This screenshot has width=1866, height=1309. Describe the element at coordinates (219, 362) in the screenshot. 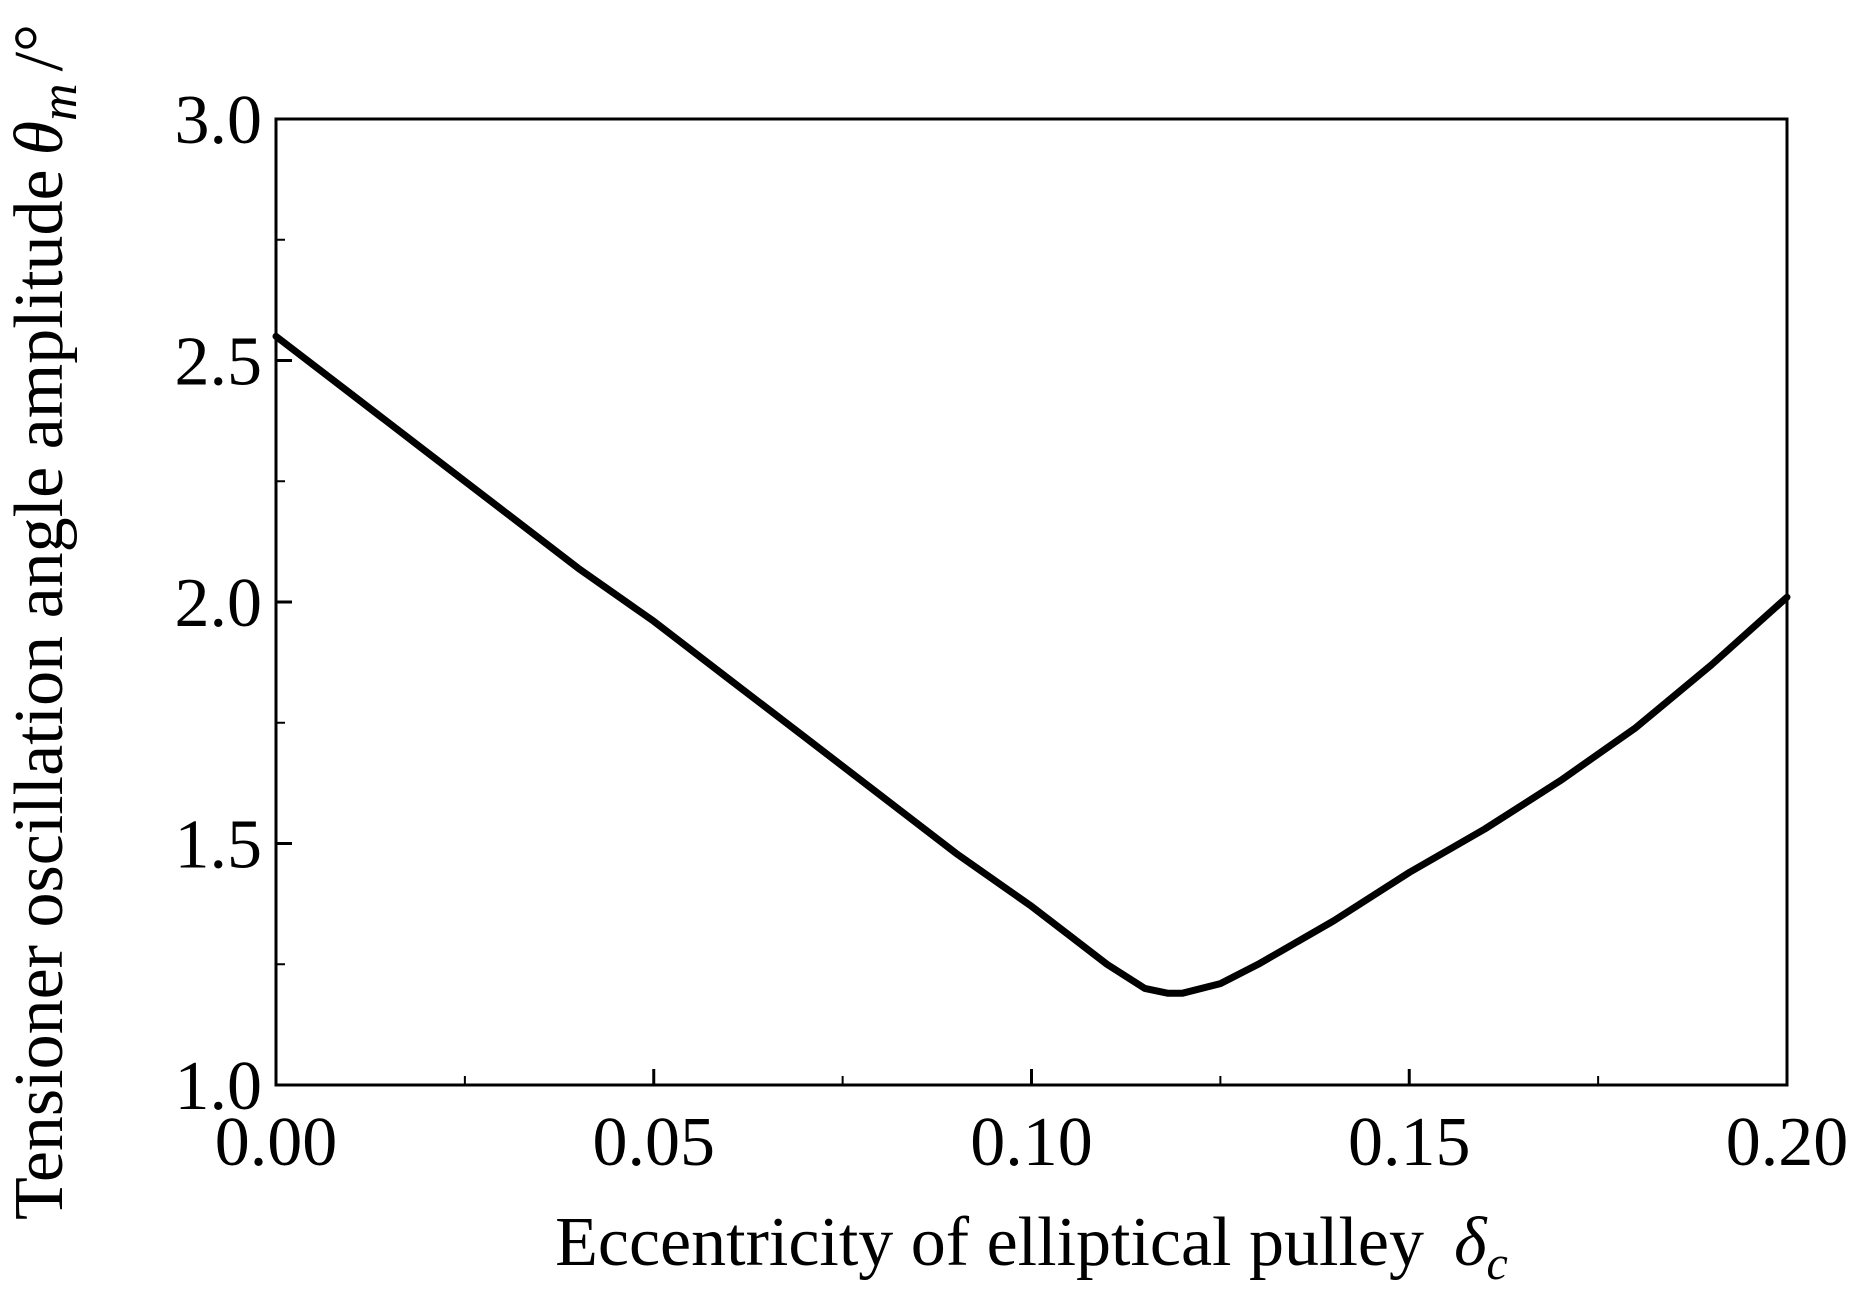

I see `y-tick-label: 2.5` at that location.